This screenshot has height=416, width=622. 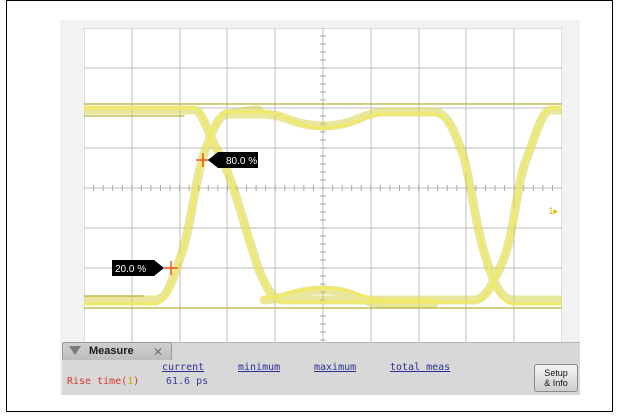 I want to click on measurement-name: Rise time(1), so click(x=103, y=381).